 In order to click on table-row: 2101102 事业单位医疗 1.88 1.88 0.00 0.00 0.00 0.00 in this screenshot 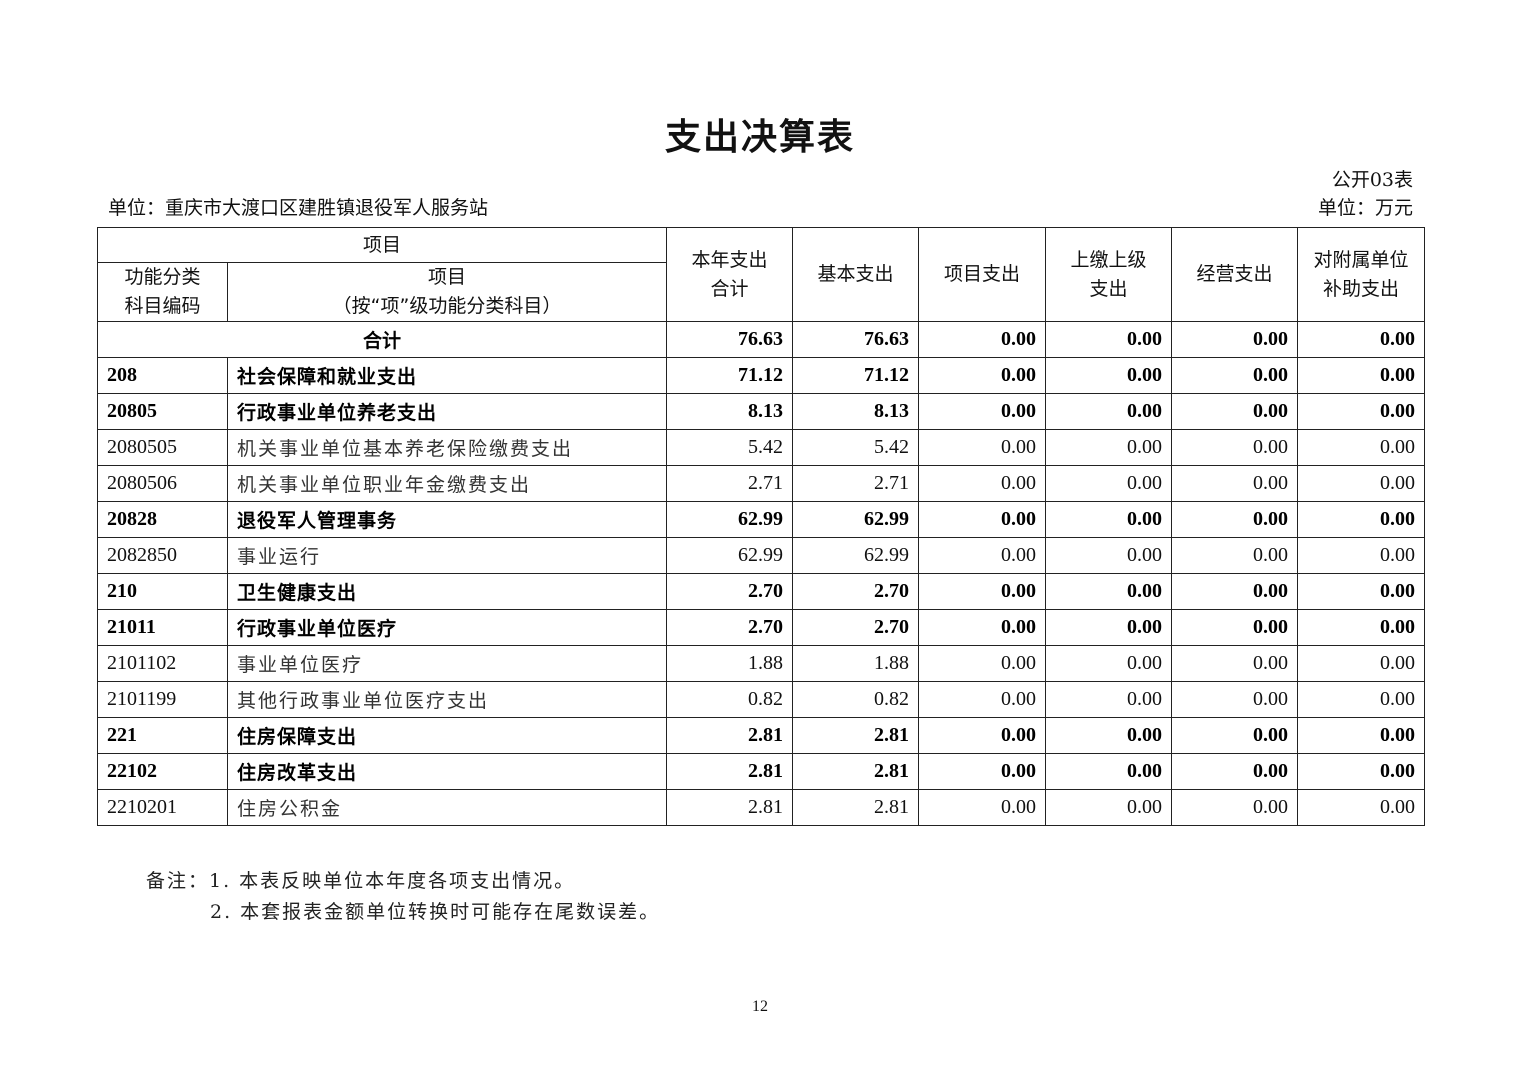, I will do `click(761, 663)`.